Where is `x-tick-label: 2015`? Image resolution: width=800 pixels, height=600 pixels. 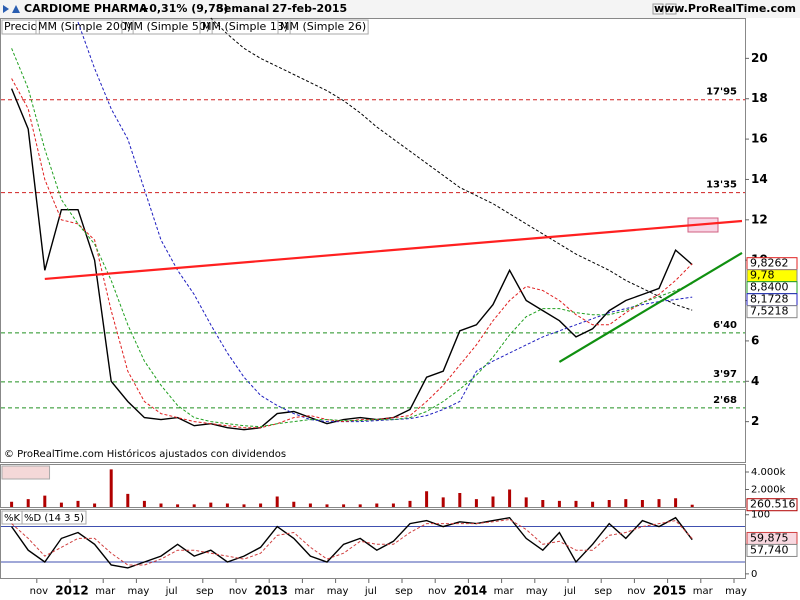
x-tick-label: 2015 is located at coordinates (669, 591).